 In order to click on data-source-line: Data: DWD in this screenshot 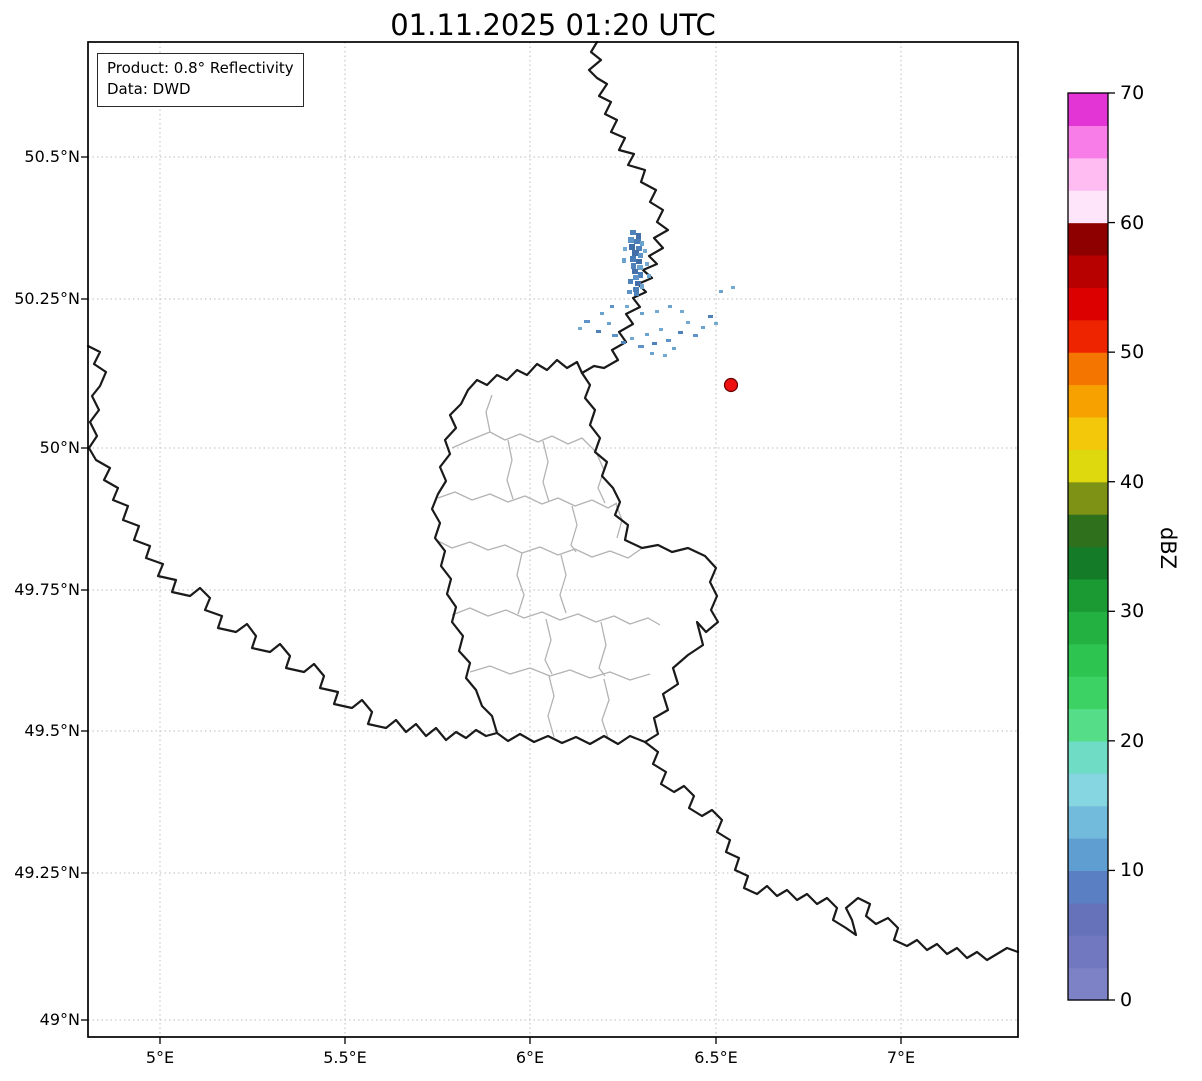, I will do `click(149, 89)`.